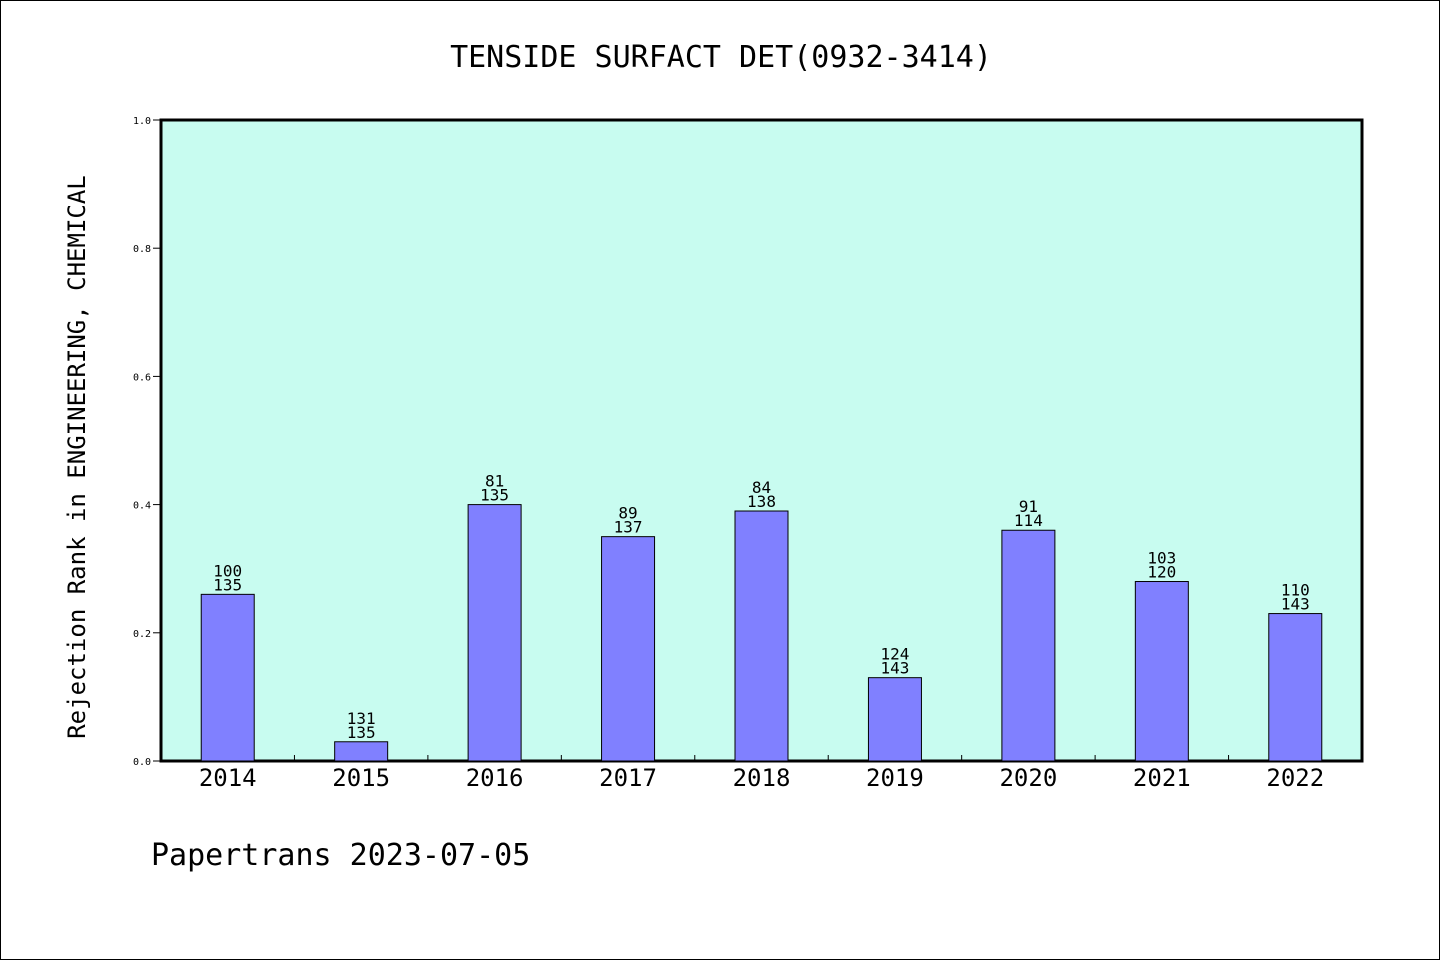  What do you see at coordinates (1028, 520) in the screenshot?
I see `bar-label-bottom: 114` at bounding box center [1028, 520].